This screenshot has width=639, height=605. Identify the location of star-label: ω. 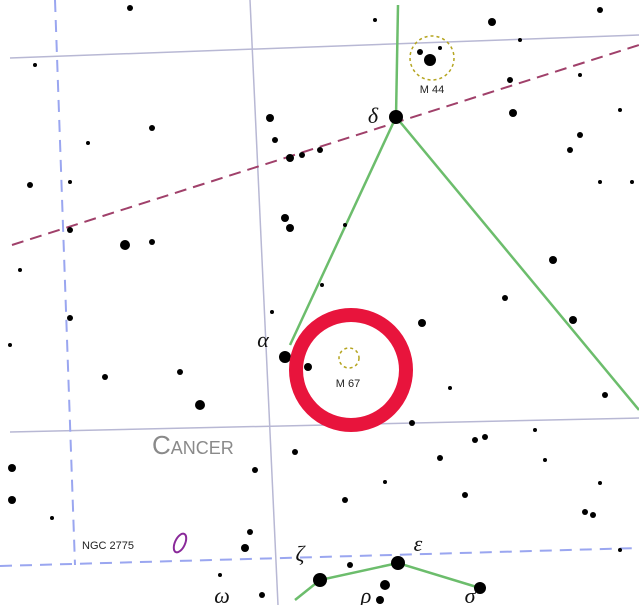
(222, 594).